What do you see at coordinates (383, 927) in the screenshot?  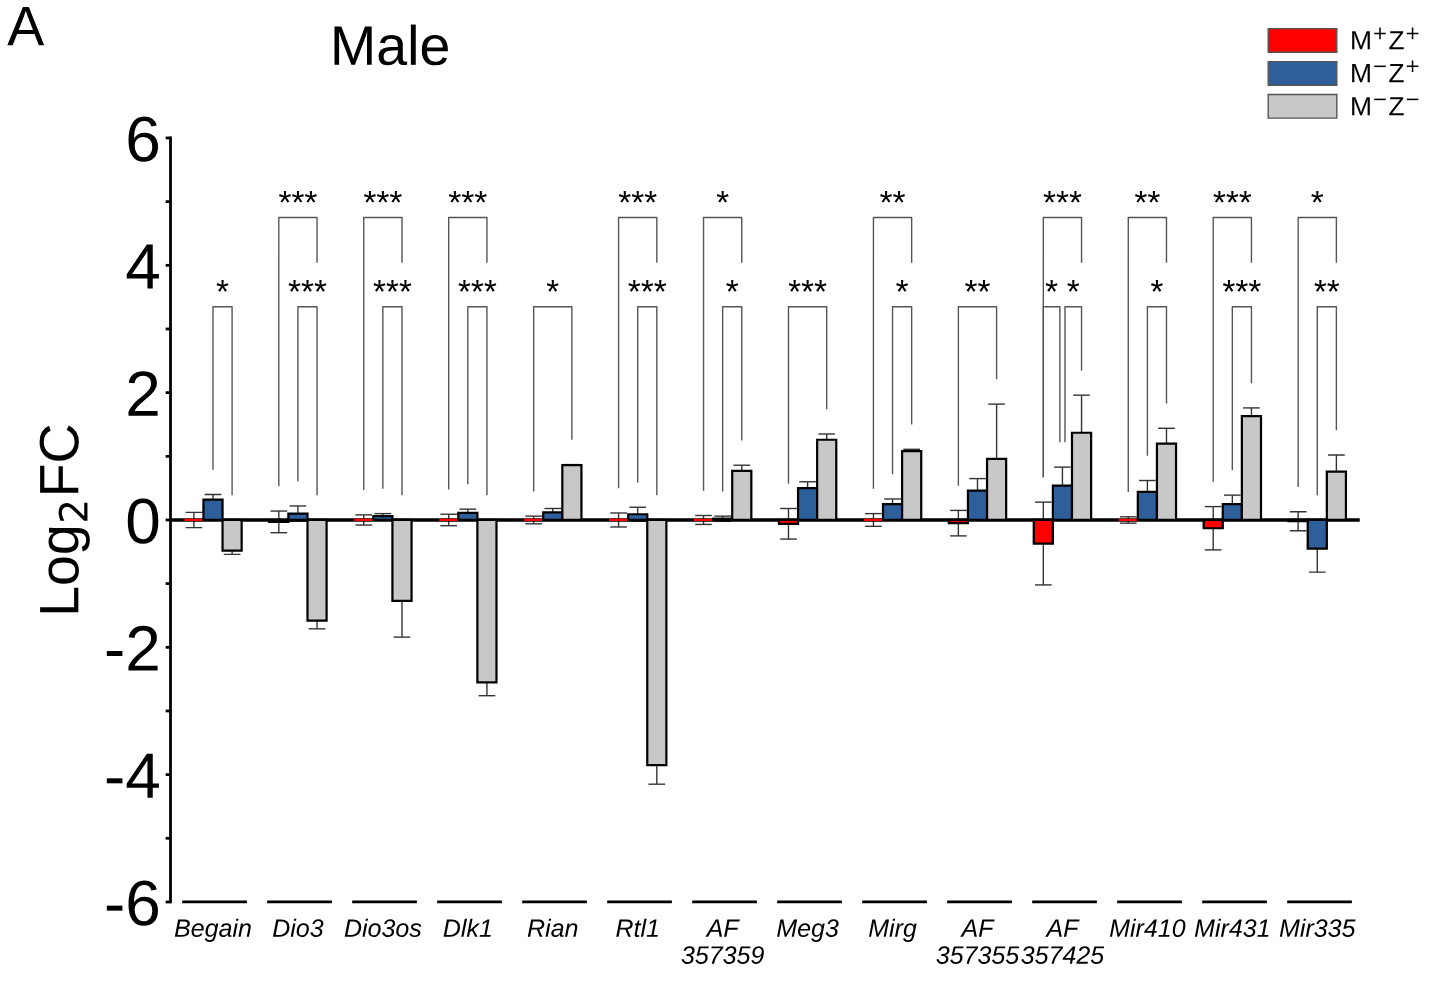 I see `x-tick-label: Dio3os` at bounding box center [383, 927].